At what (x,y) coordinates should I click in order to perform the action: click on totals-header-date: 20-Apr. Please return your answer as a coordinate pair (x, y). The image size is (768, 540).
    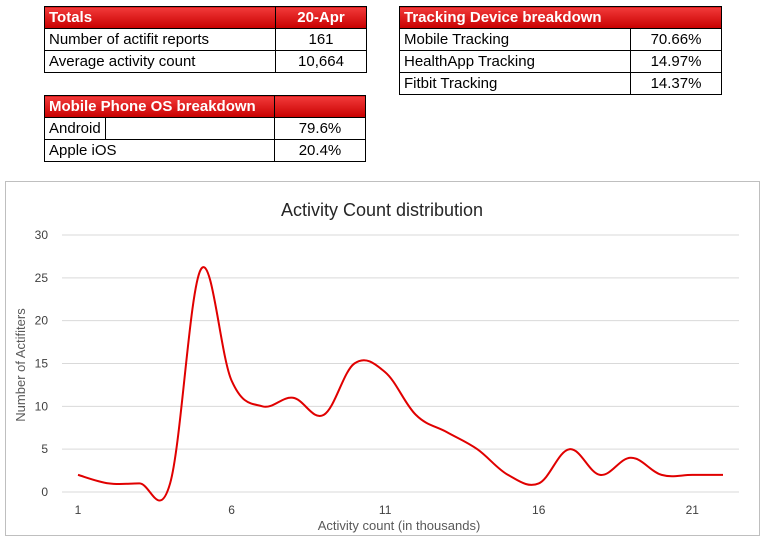
    Looking at the image, I should click on (321, 17).